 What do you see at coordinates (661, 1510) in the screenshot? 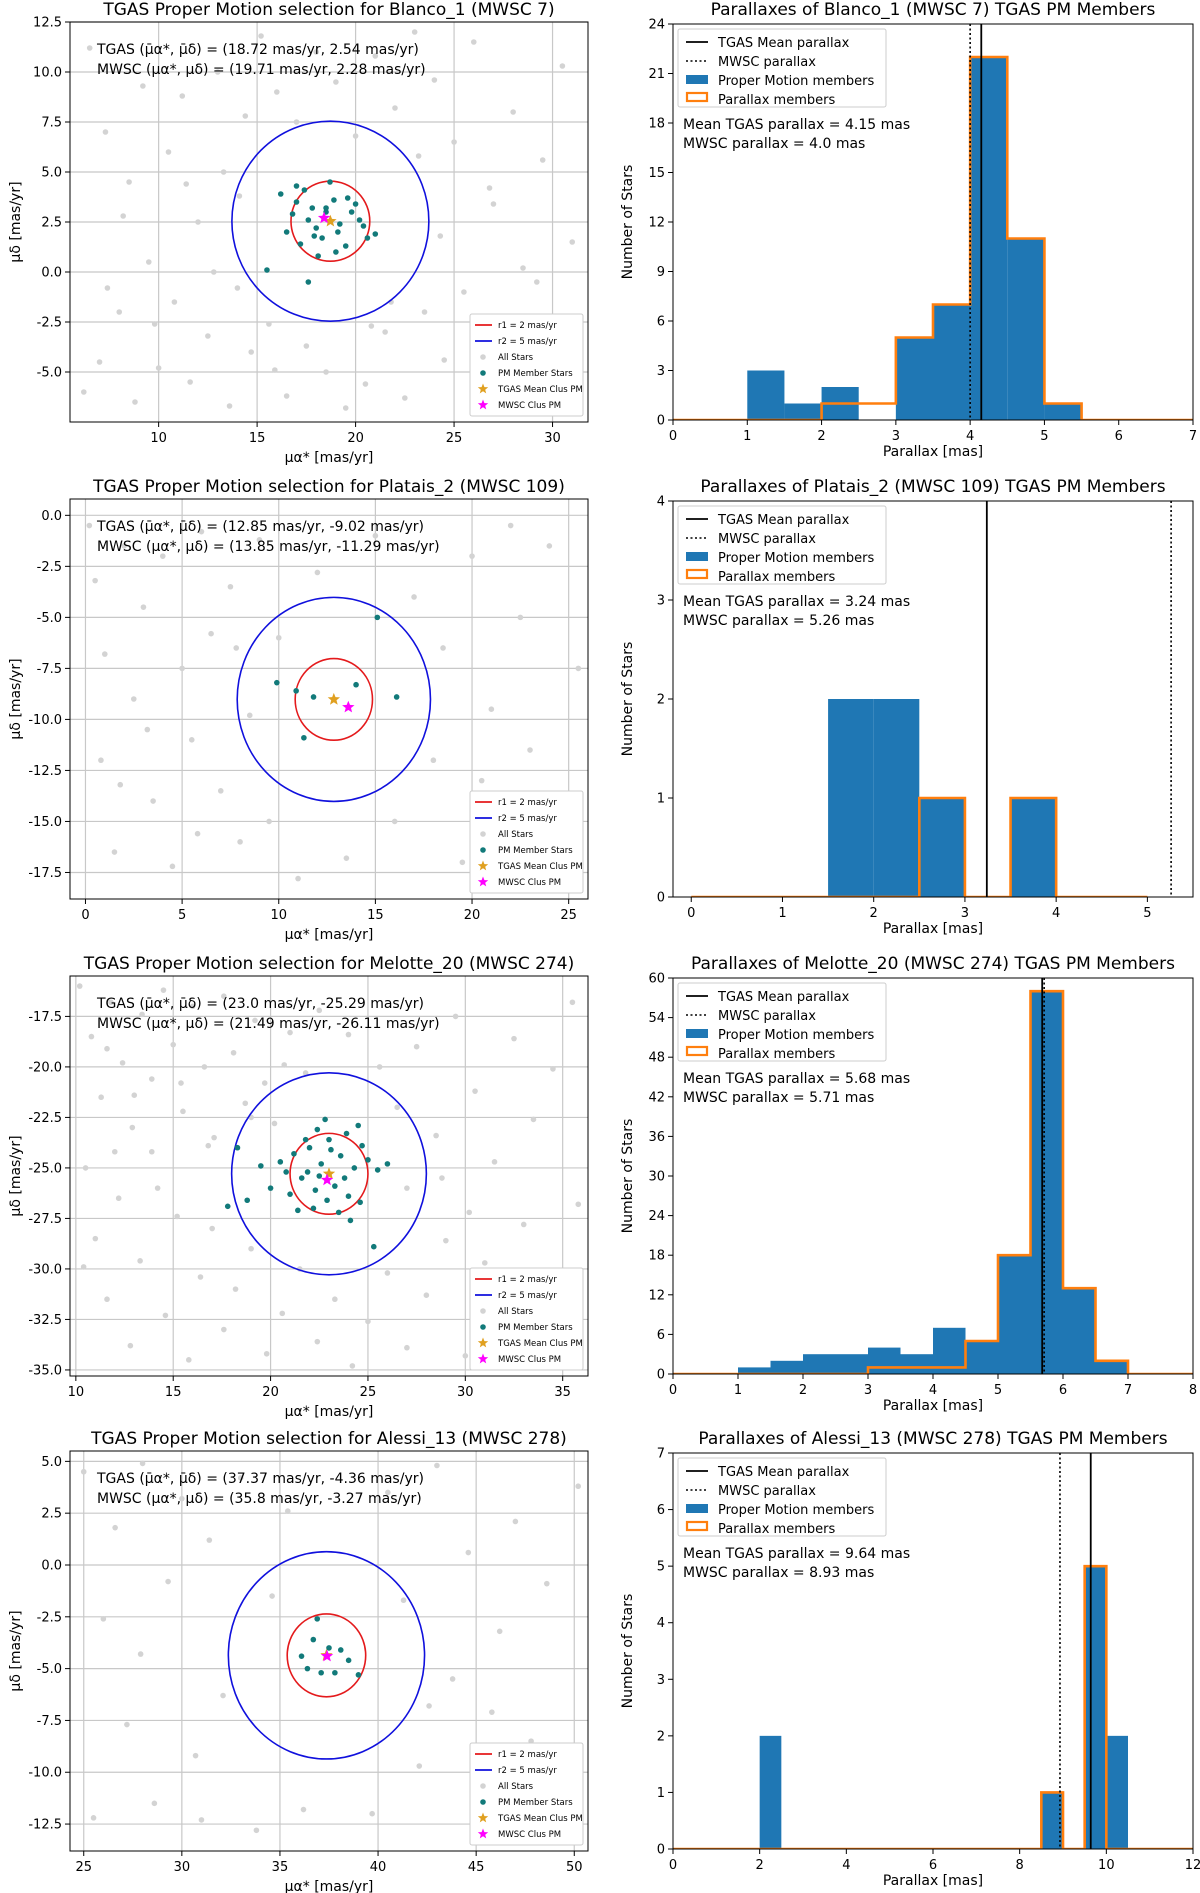
I see `y-tick-label: 6` at bounding box center [661, 1510].